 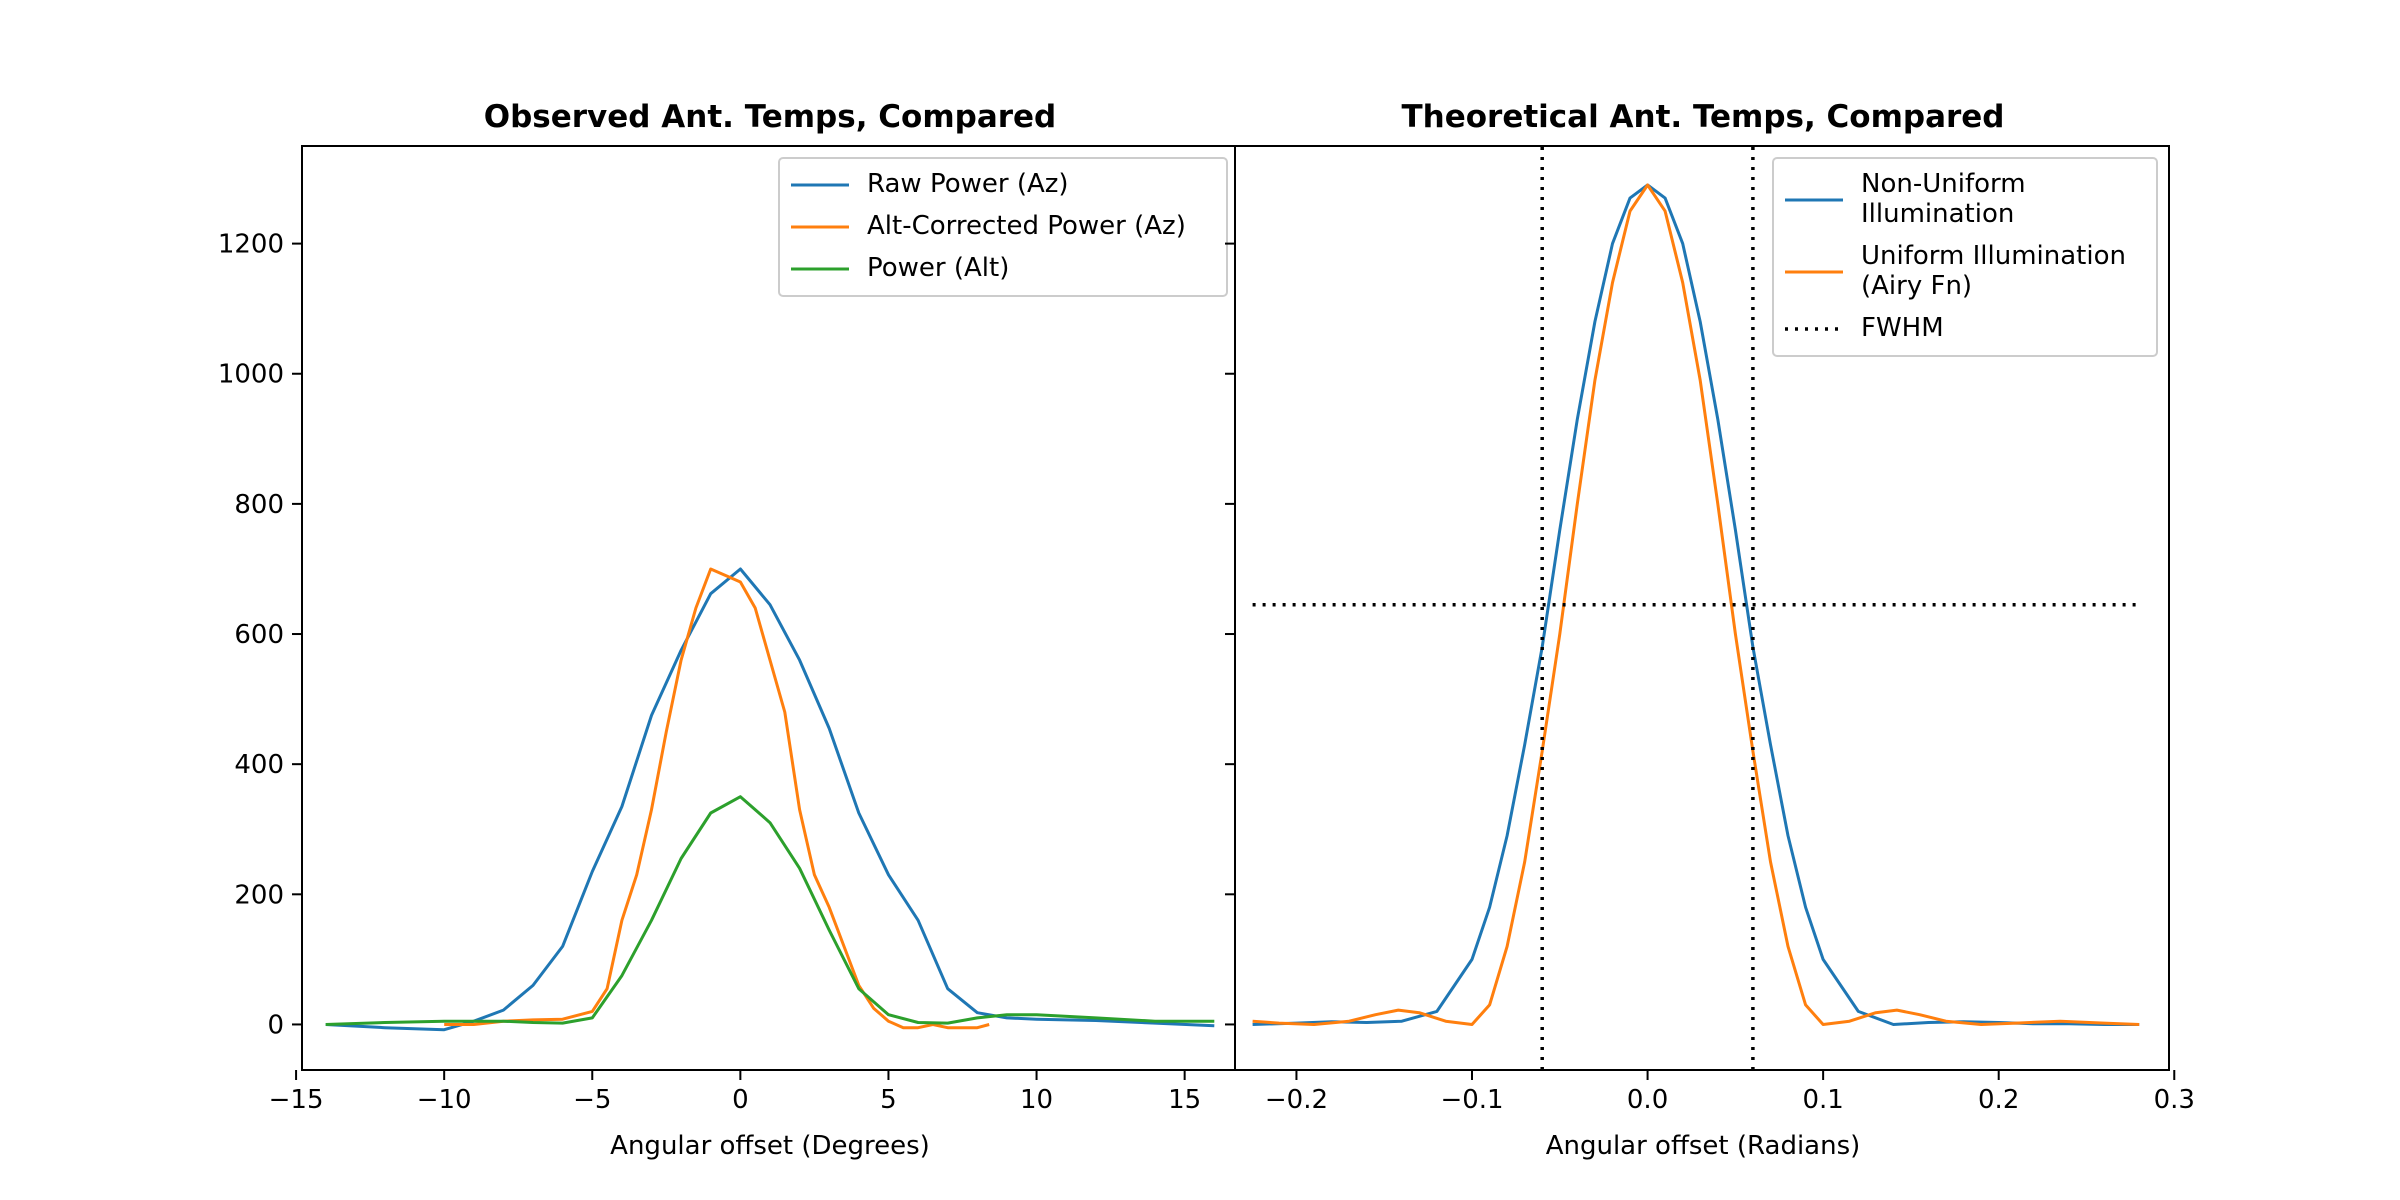 What do you see at coordinates (1703, 1146) in the screenshot?
I see `theoretical-x-axis-label: Angular offset (Radians)` at bounding box center [1703, 1146].